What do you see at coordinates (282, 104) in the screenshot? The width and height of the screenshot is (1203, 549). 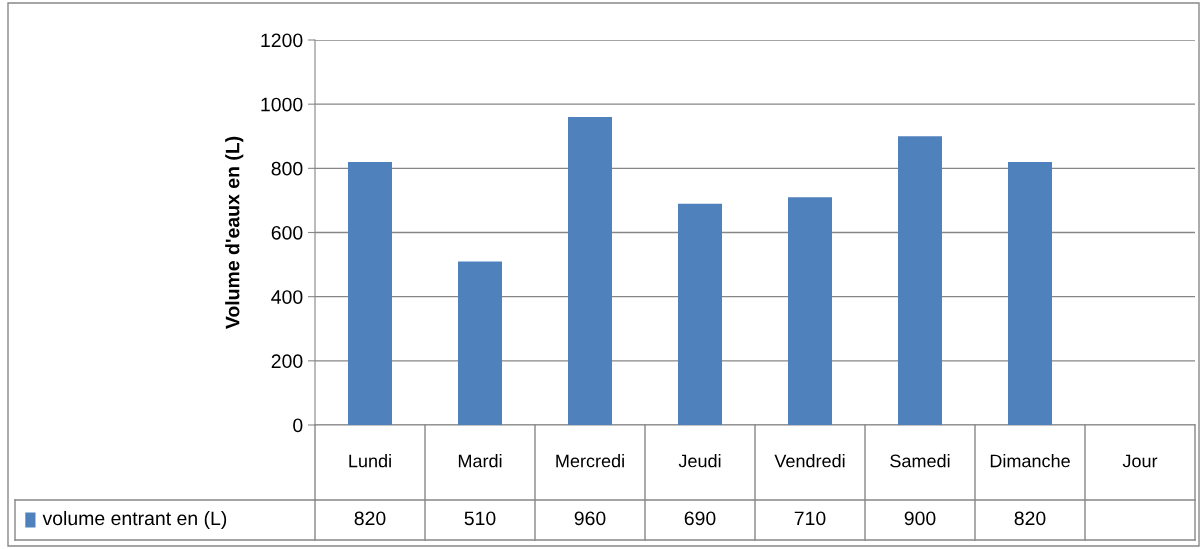 I see `y-tick-label: 1000` at bounding box center [282, 104].